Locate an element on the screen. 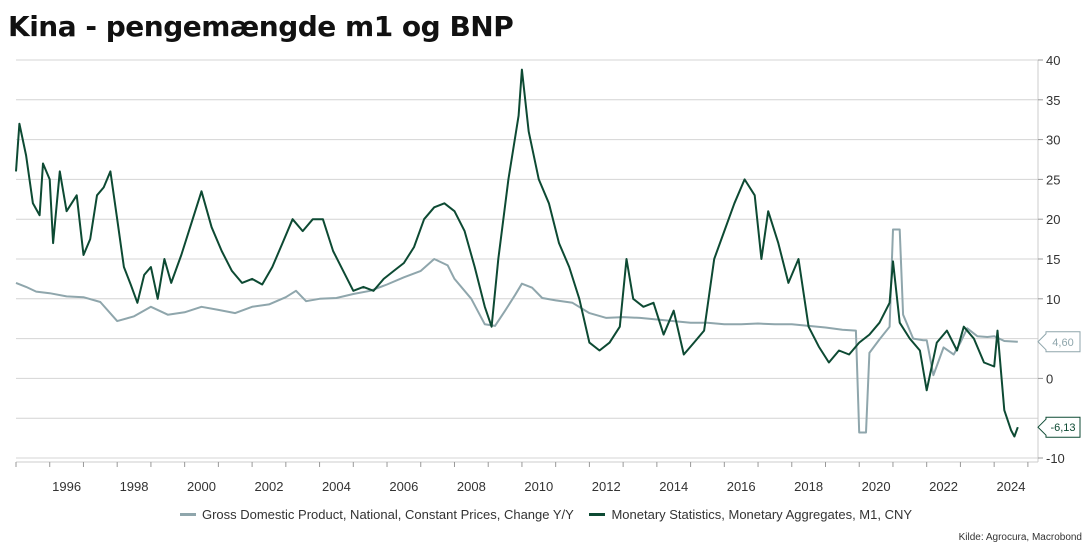  y-tick-label: 15 is located at coordinates (1053, 259).